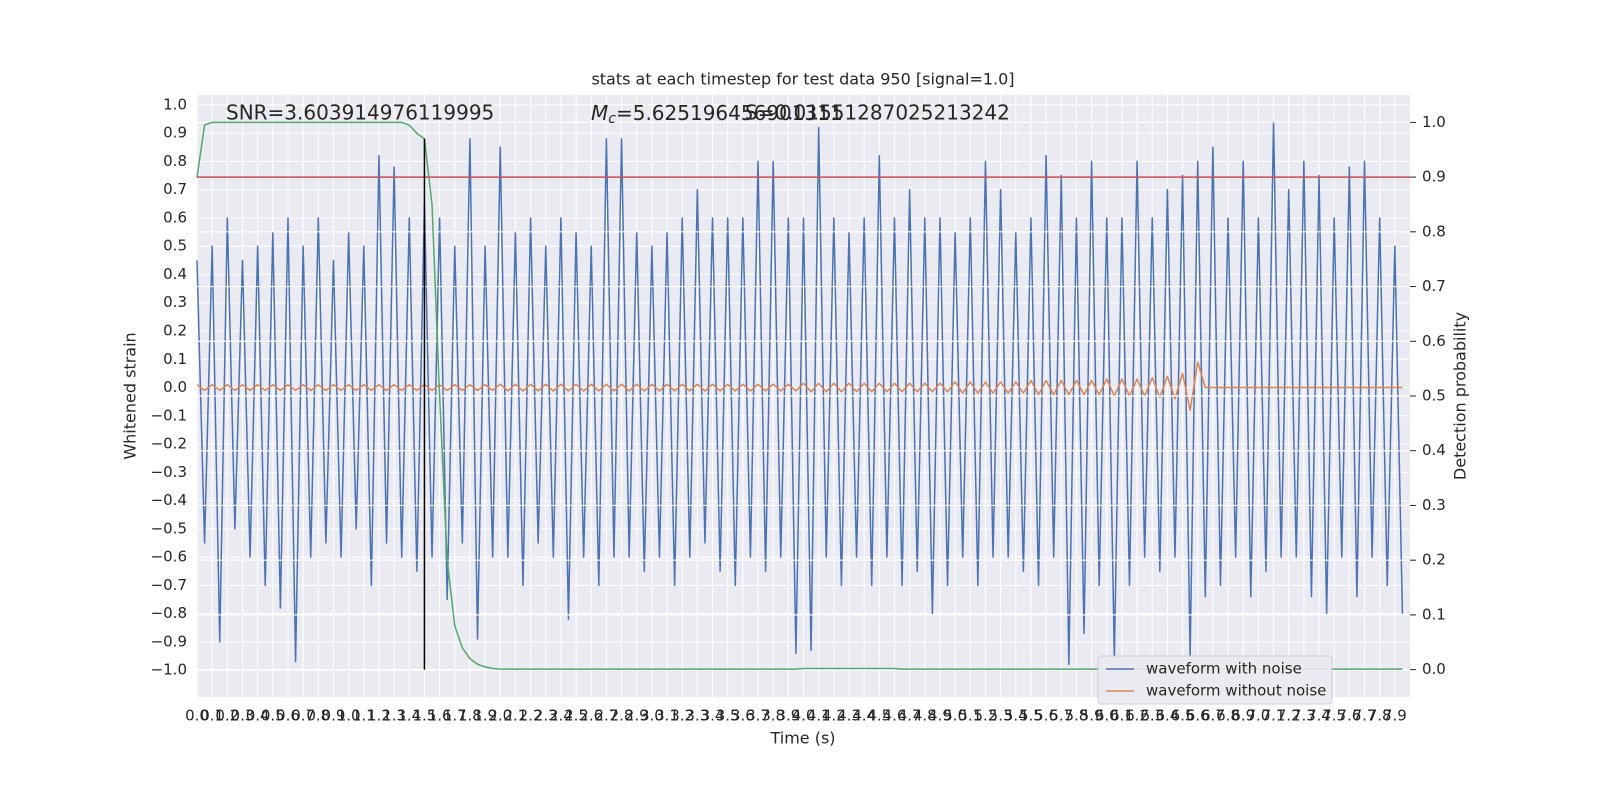  Describe the element at coordinates (561, 716) in the screenshot. I see `x-tick-label: 2.4` at that location.